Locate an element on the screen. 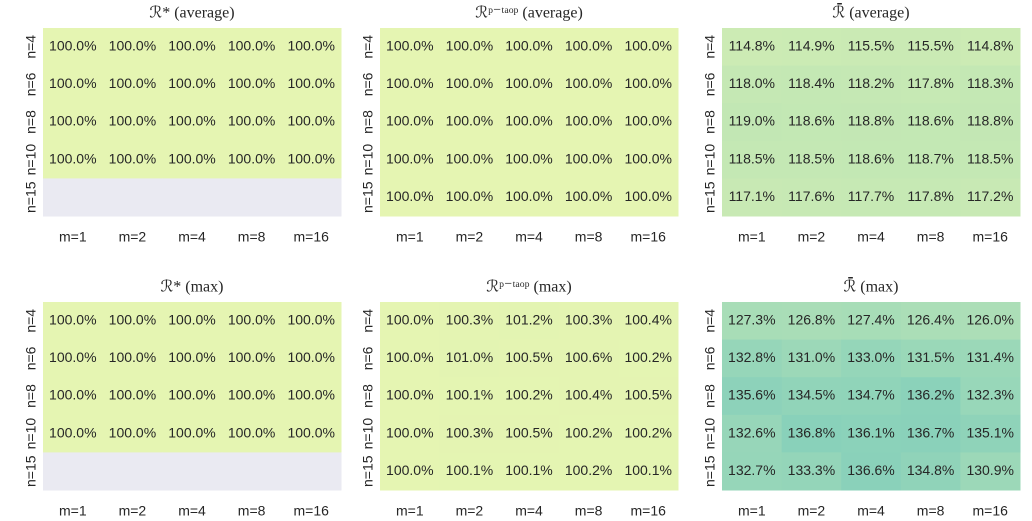 Image resolution: width=1032 pixels, height=521 pixels. y-tick-label: n=8 is located at coordinates (710, 396).